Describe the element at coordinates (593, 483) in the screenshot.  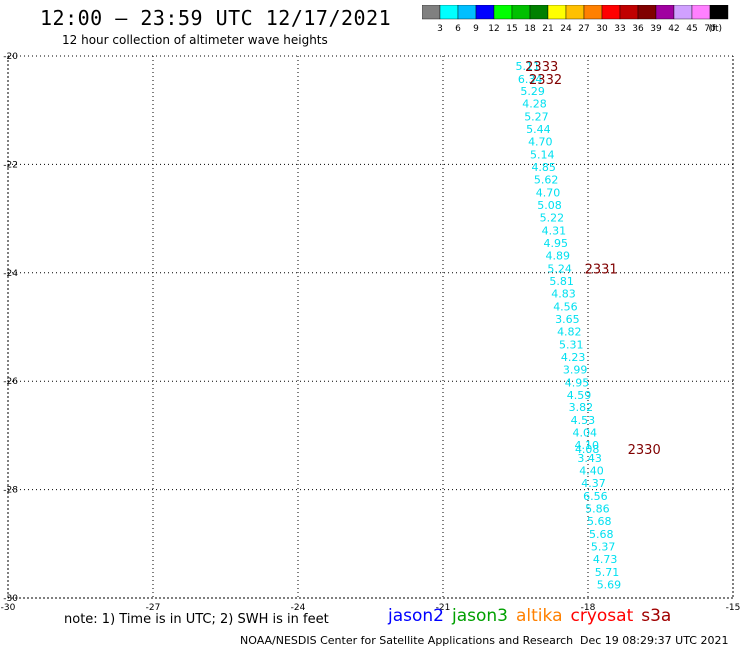
I see `wave-height-label: 4.37` at that location.